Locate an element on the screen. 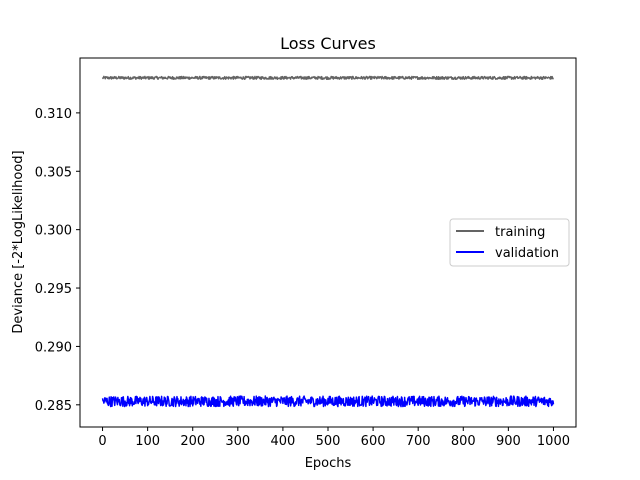  x-tick-label: 0 is located at coordinates (102, 441).